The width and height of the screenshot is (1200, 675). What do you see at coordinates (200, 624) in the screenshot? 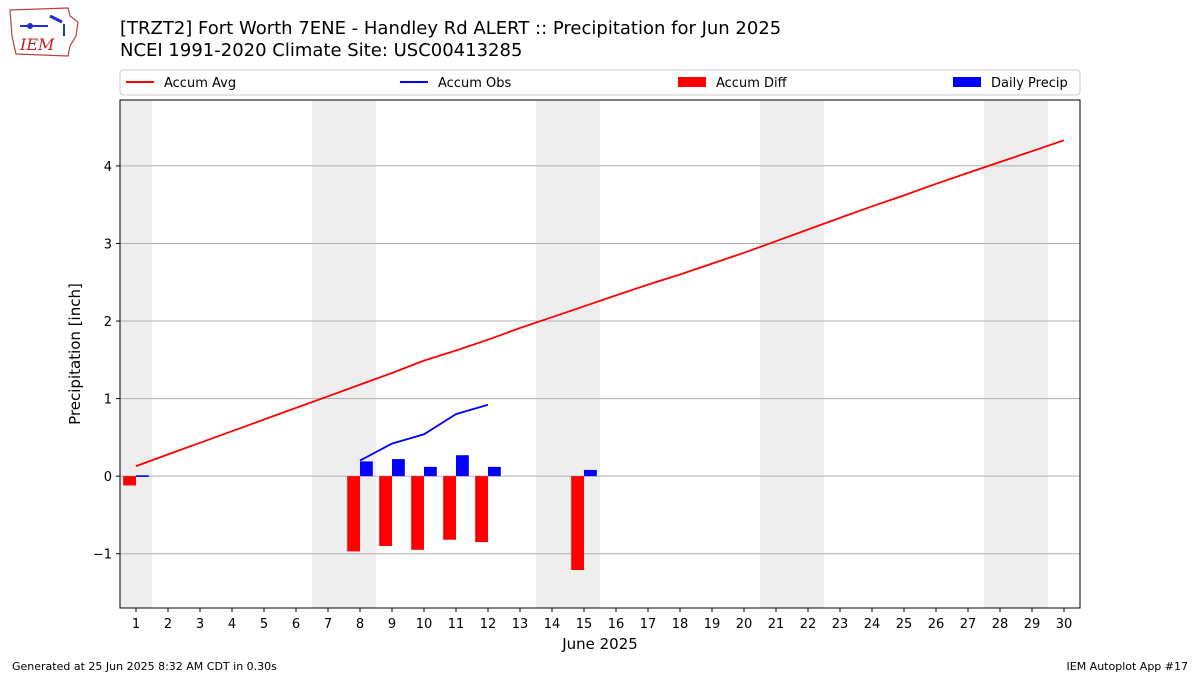
I see `x-tick-label: 3` at bounding box center [200, 624].